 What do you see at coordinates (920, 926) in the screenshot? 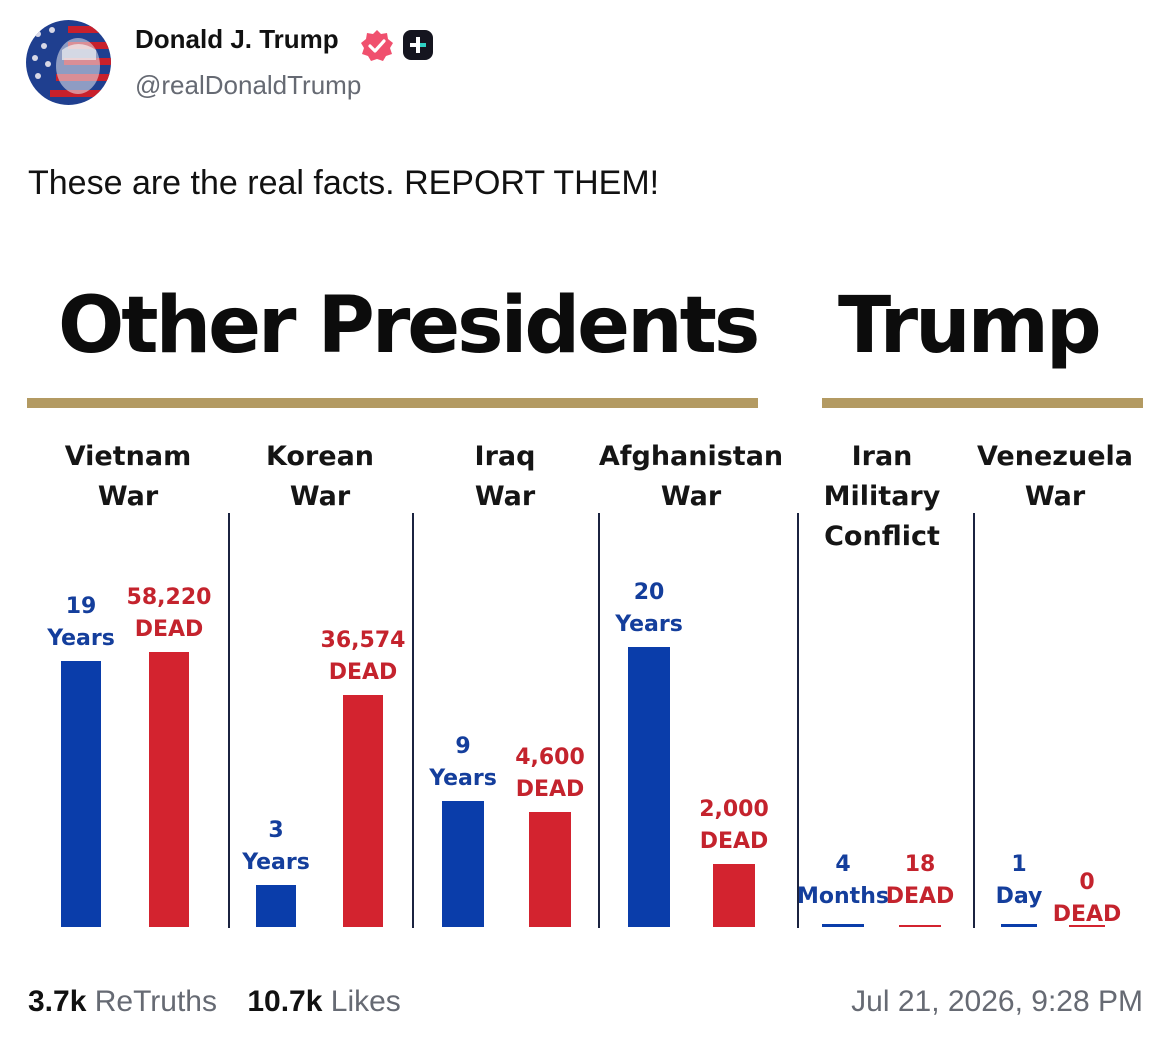
I see `bar-dead-iran-military-conflict` at bounding box center [920, 926].